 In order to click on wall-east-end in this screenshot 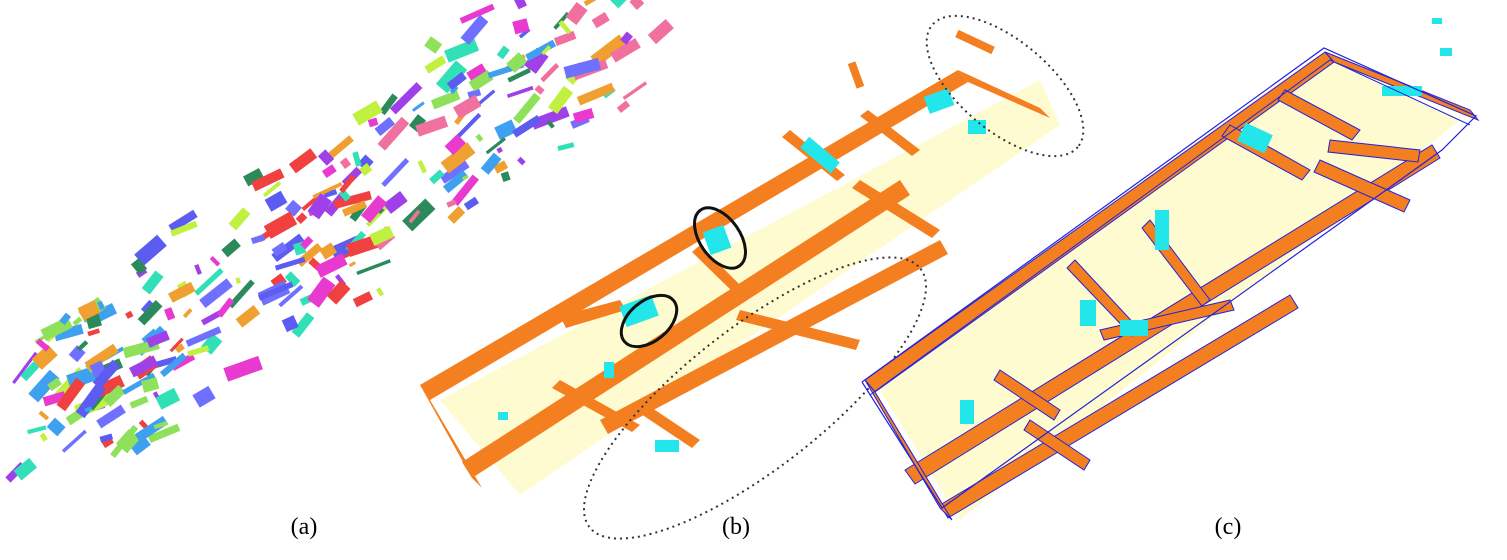, I will do `click(1004, 94)`.